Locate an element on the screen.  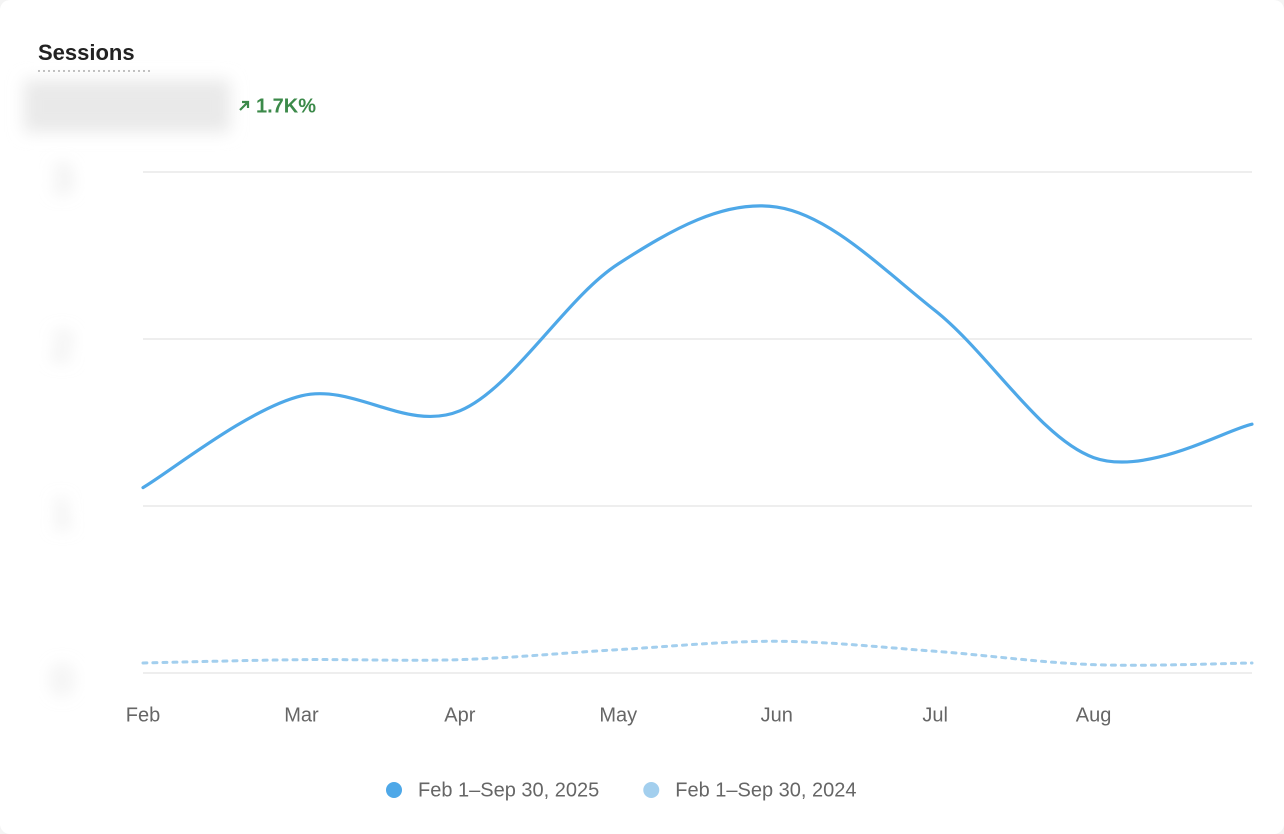
y-tick-label: 2 is located at coordinates (62, 347).